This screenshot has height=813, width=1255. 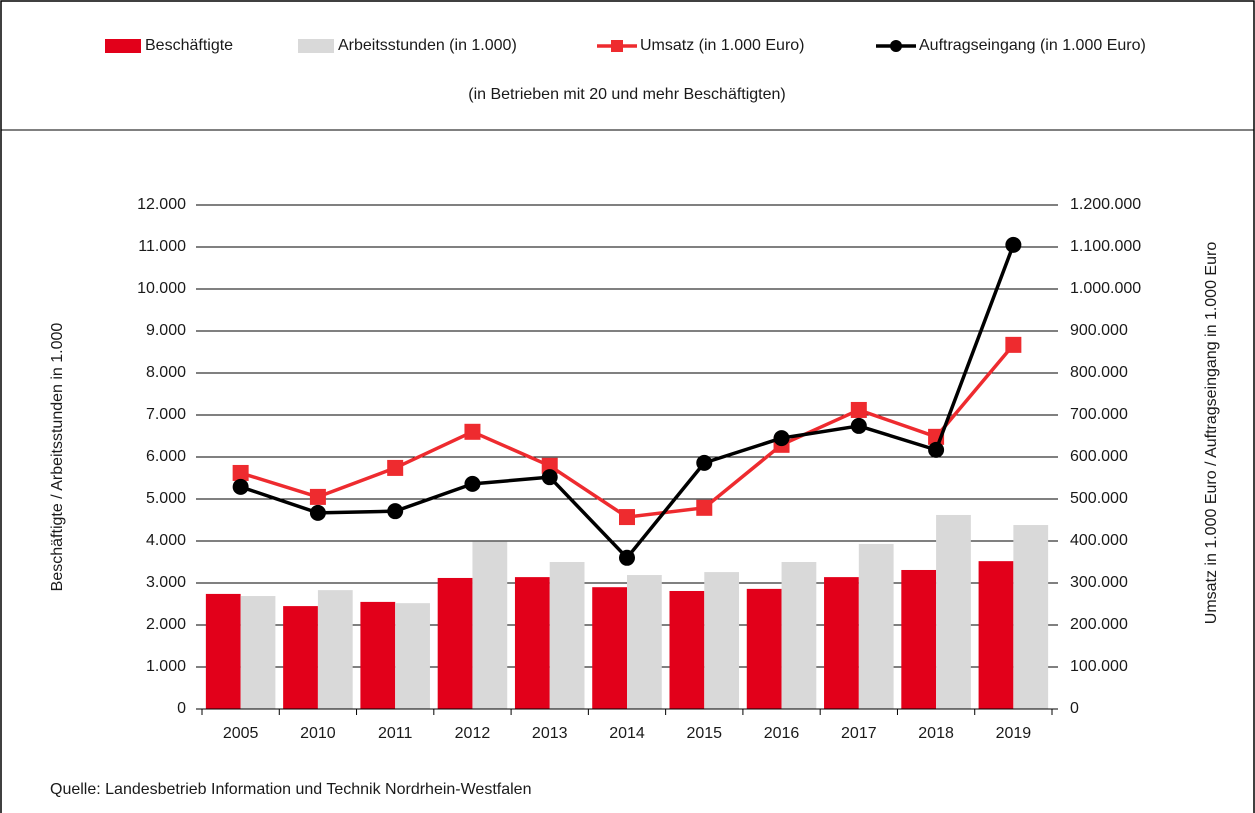 I want to click on legend-label: Arbeitsstunden (in 1.000), so click(x=427, y=45).